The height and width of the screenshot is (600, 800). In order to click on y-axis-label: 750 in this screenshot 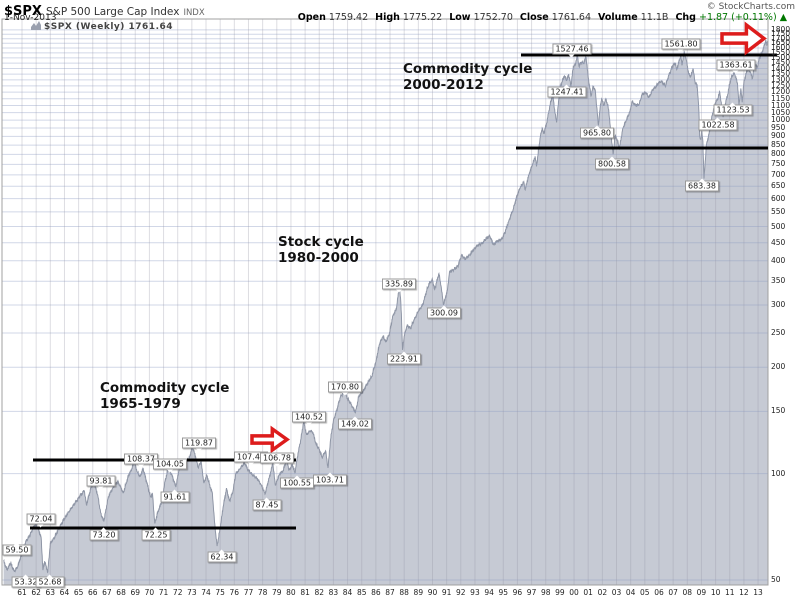, I will do `click(778, 164)`.